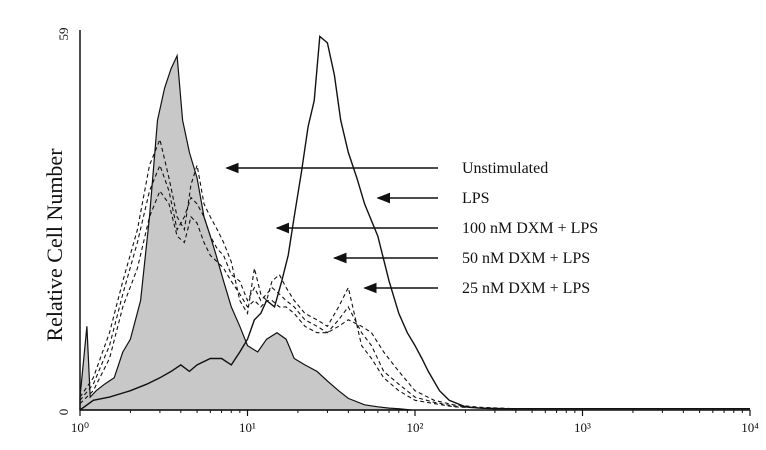  What do you see at coordinates (476, 198) in the screenshot?
I see `annotation-label: LPS` at bounding box center [476, 198].